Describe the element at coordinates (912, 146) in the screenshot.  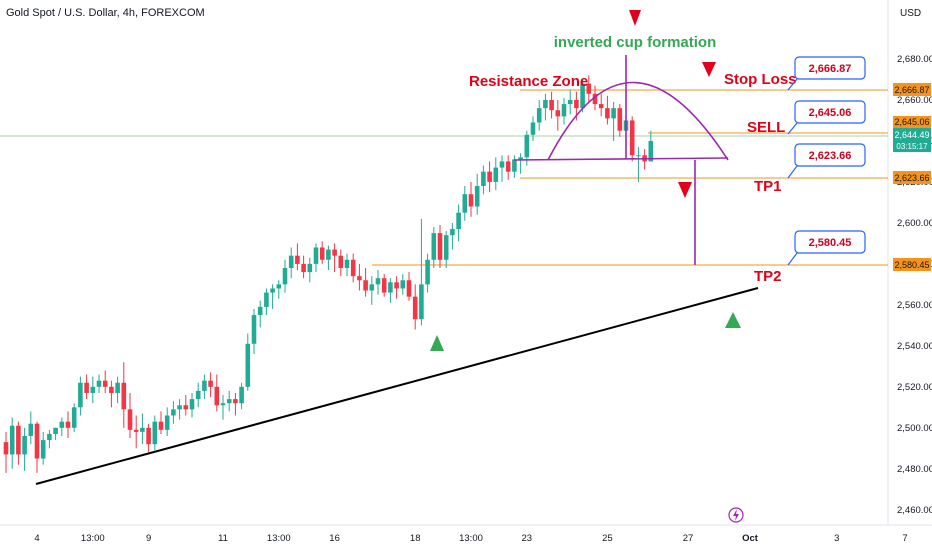
I see `candle-countdown-text: 03:15:17` at that location.